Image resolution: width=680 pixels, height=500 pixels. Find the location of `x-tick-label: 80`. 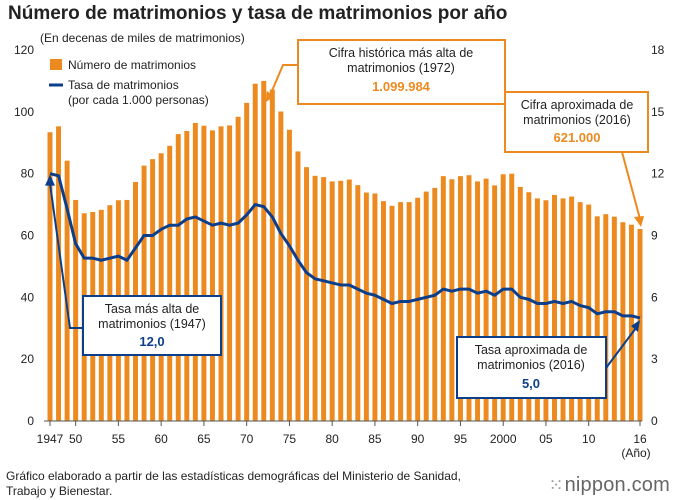

x-tick-label: 80 is located at coordinates (332, 439).